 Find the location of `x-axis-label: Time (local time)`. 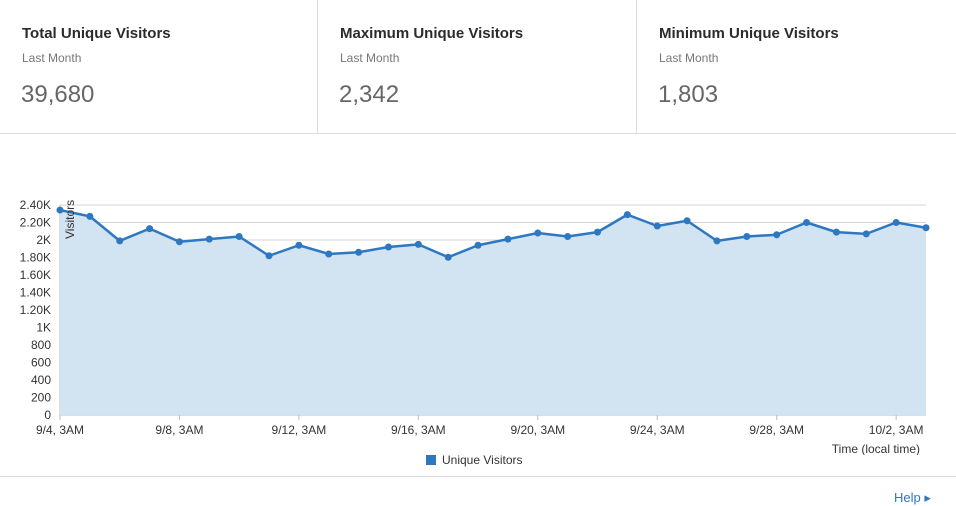

x-axis-label: Time (local time) is located at coordinates (876, 448).